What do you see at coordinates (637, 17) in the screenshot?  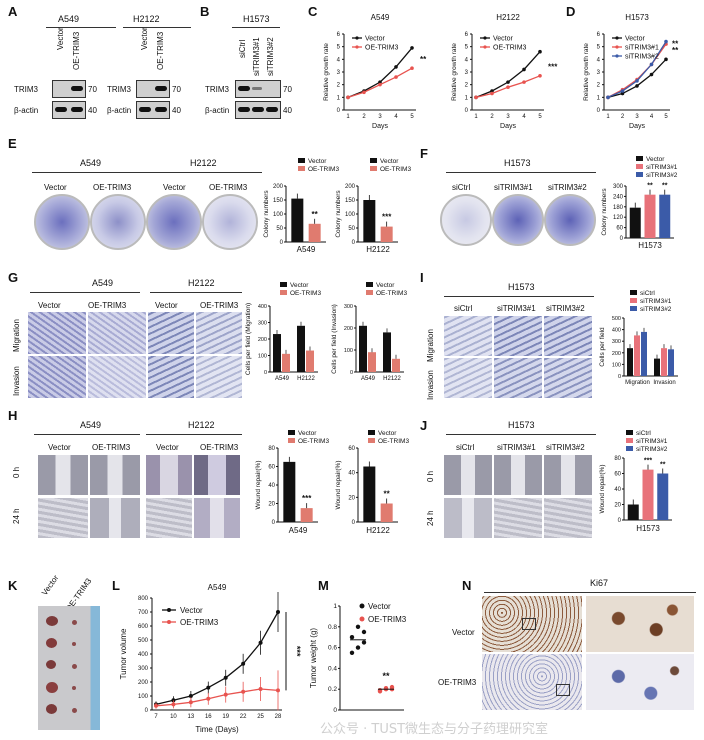 I see `chart-title: H1573` at bounding box center [637, 17].